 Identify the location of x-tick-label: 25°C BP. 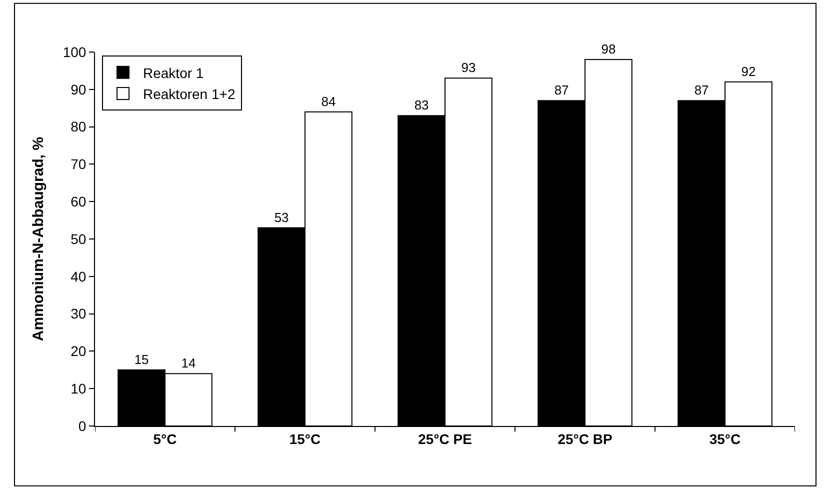
(585, 438).